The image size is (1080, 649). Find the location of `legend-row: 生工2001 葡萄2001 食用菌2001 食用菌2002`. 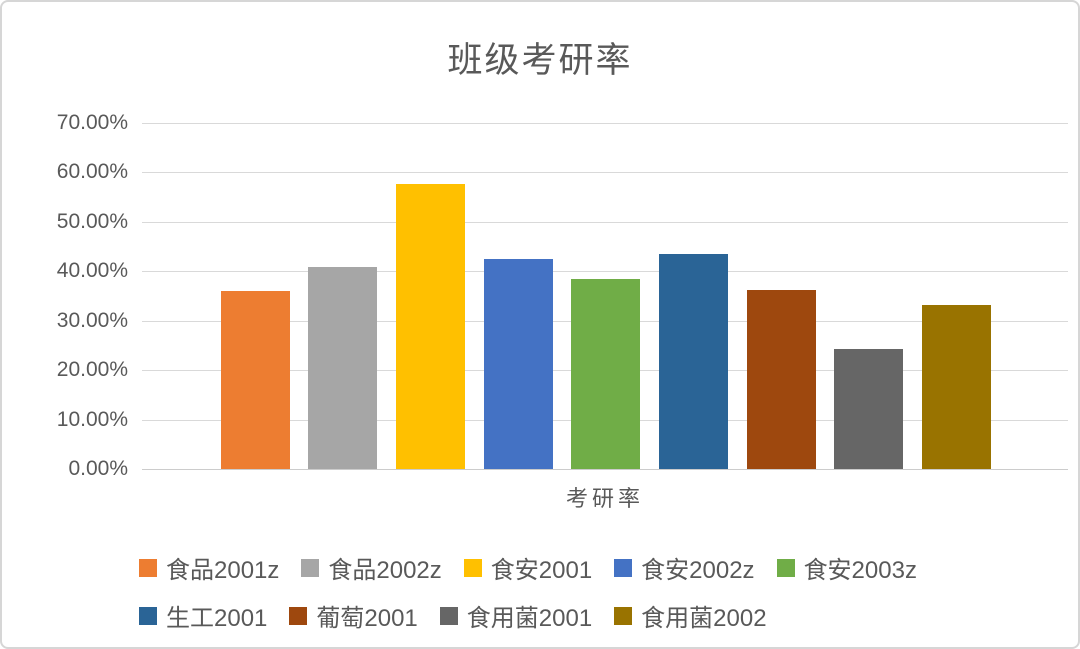

legend-row: 生工2001 葡萄2001 食用菌2001 食用菌2002 is located at coordinates (589, 615).